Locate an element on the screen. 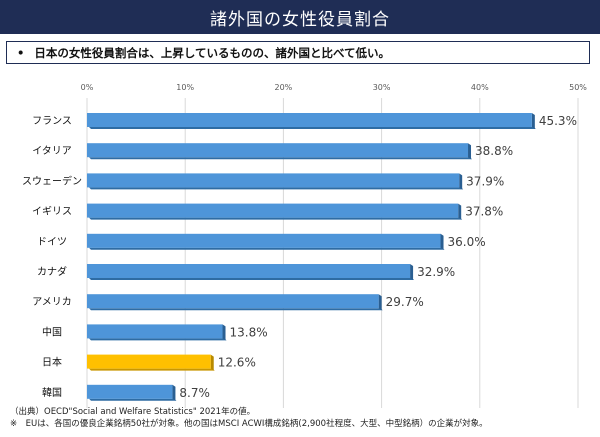 The height and width of the screenshot is (437, 600). value-label: 38.8% is located at coordinates (494, 151).